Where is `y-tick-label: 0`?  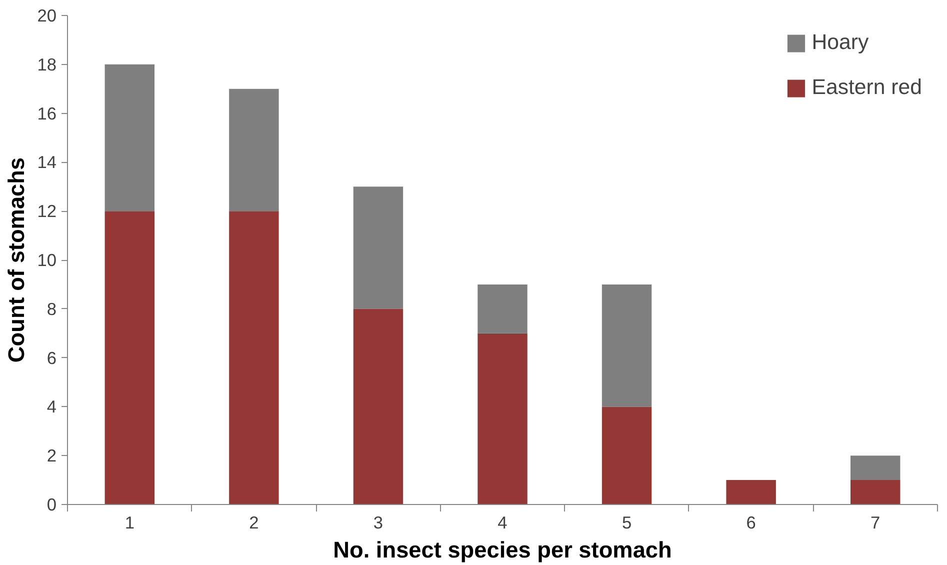
y-tick-label: 0 is located at coordinates (51, 504).